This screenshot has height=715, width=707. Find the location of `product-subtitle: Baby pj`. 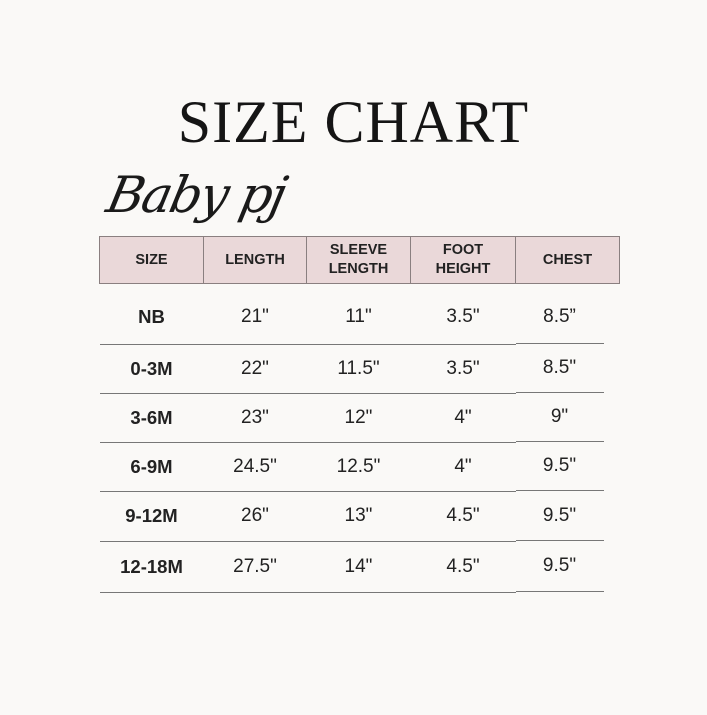

product-subtitle: Baby pj is located at coordinates (196, 195).